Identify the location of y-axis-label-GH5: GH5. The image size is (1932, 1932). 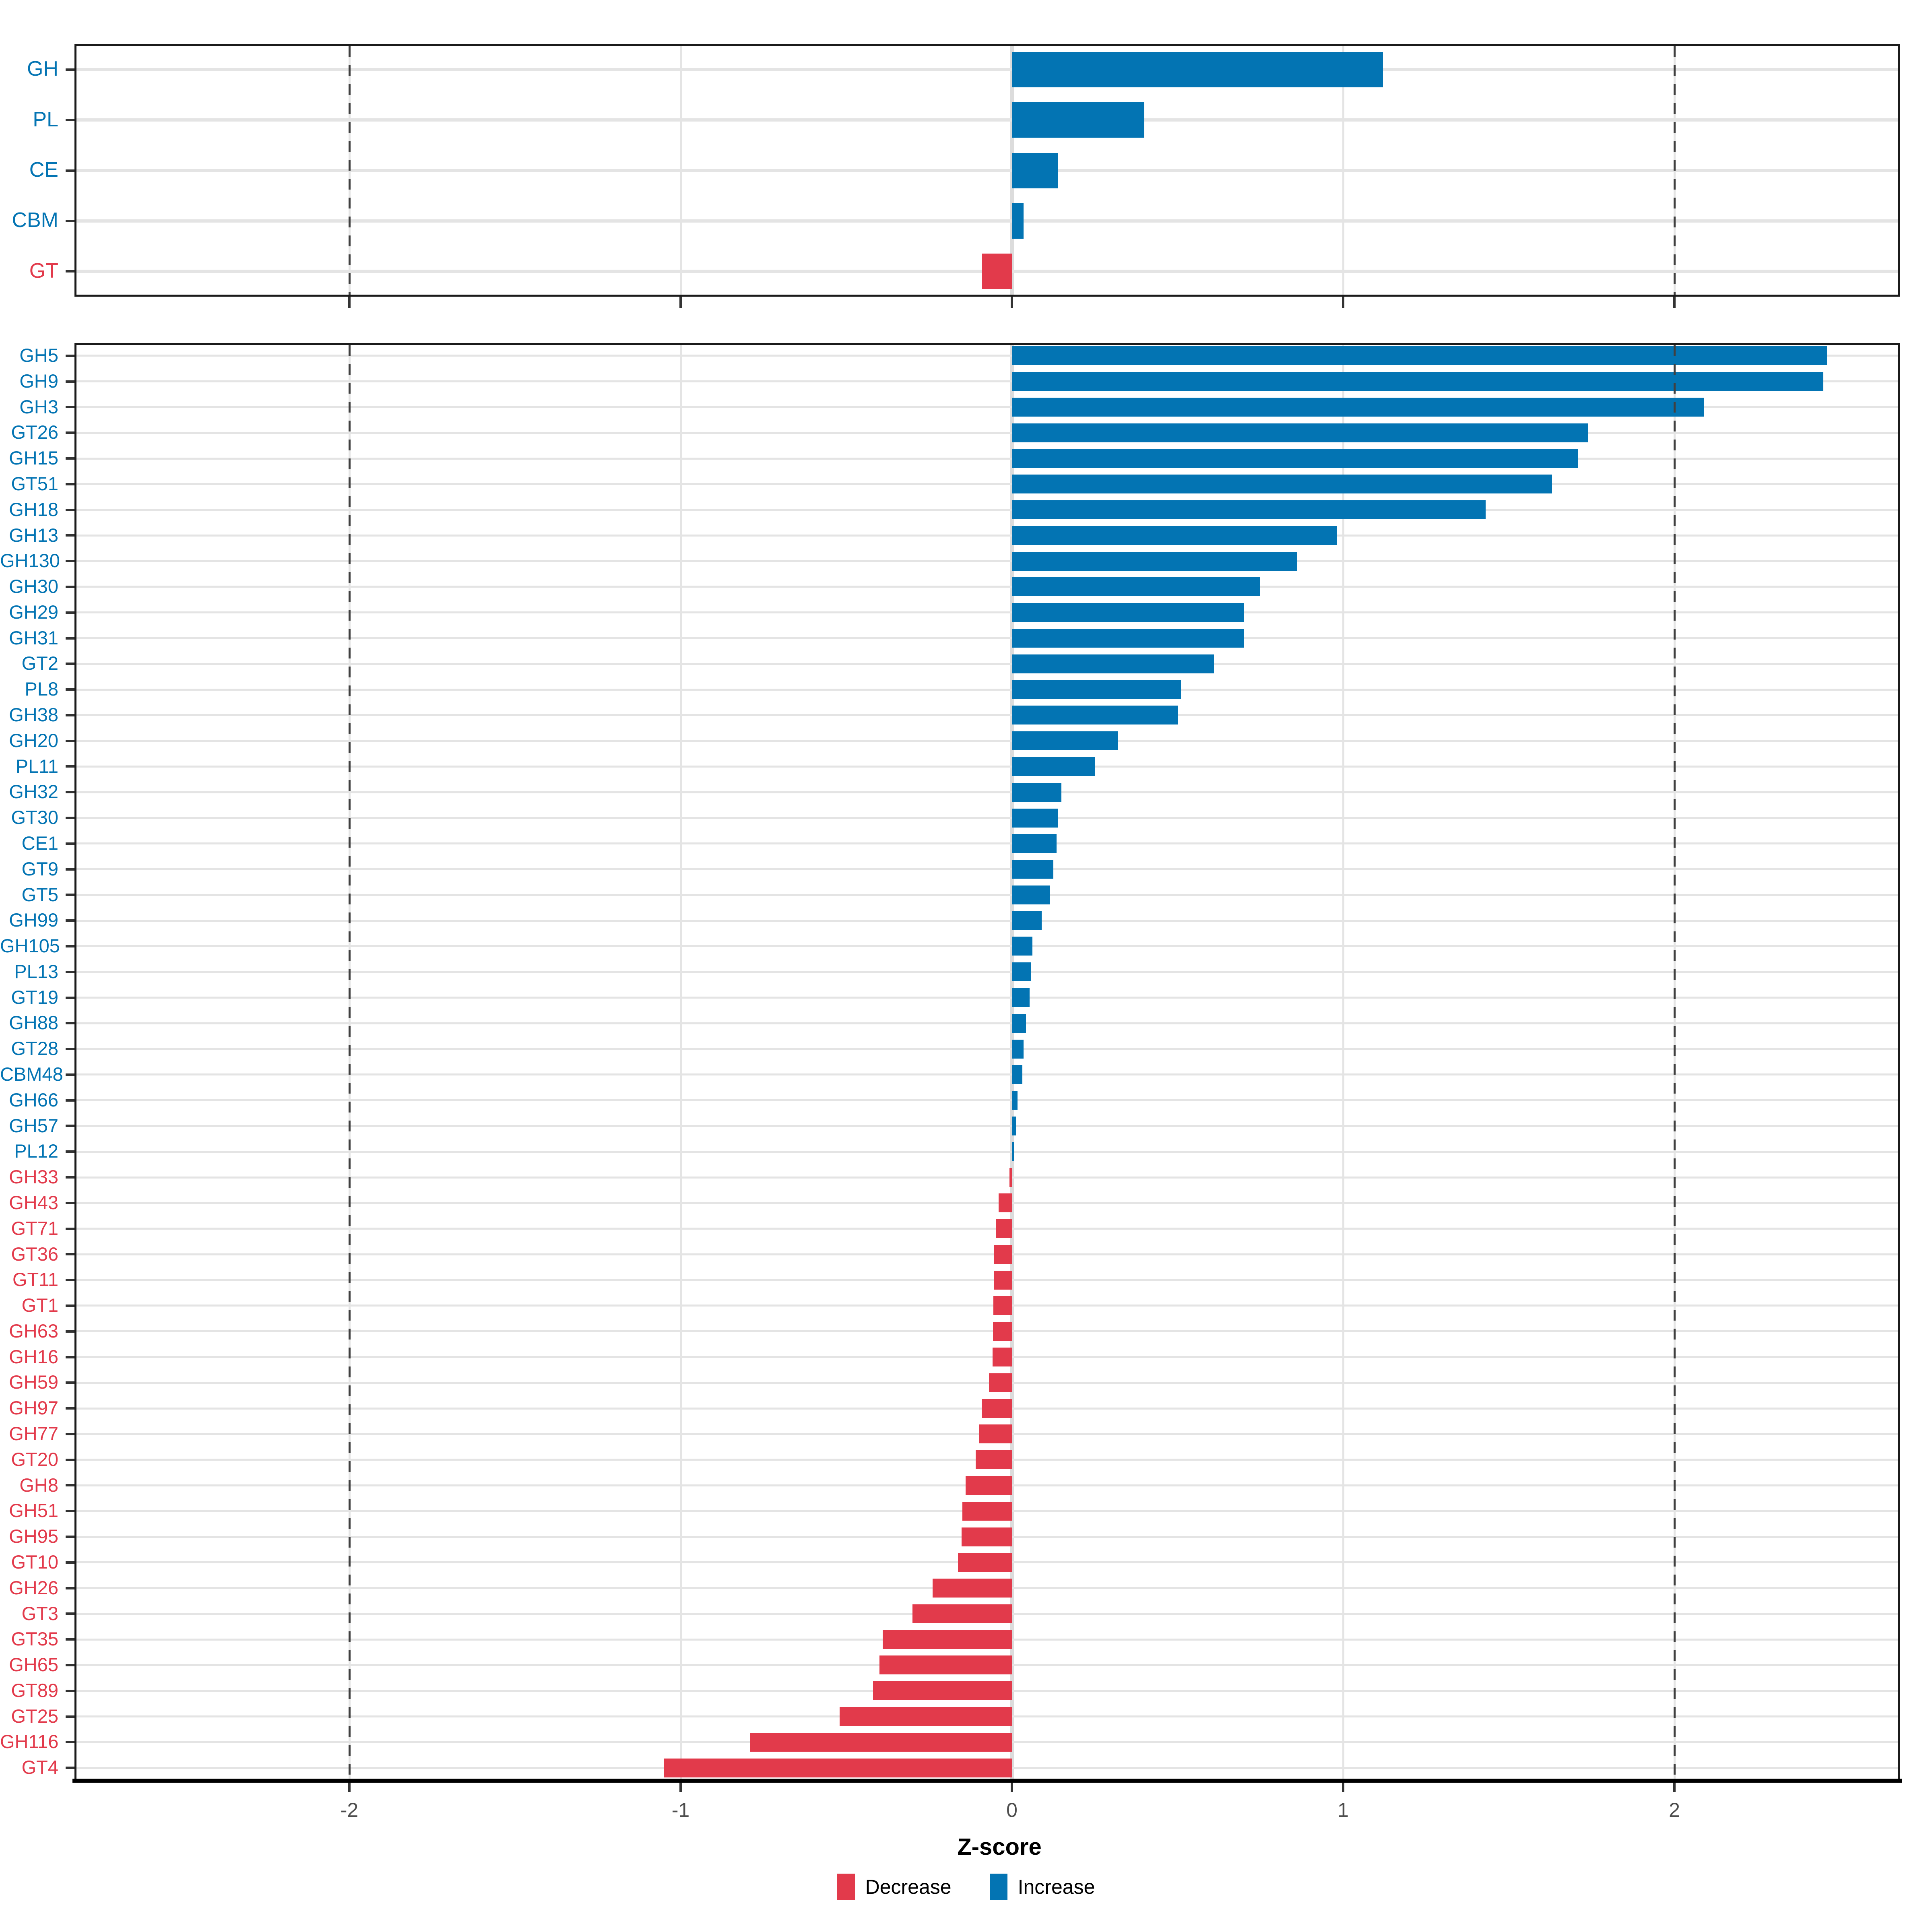
(38, 355).